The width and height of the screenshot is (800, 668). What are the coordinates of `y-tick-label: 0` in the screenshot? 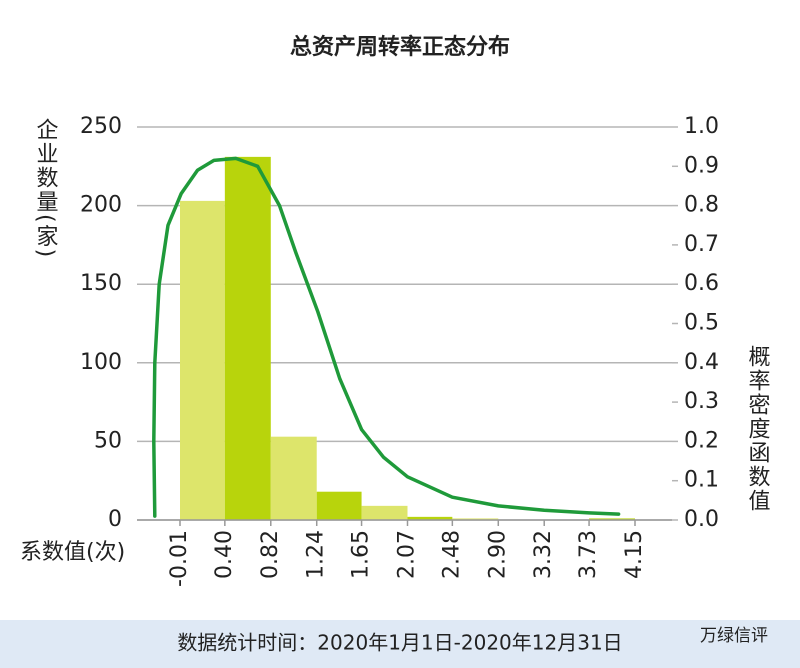 It's located at (115, 519).